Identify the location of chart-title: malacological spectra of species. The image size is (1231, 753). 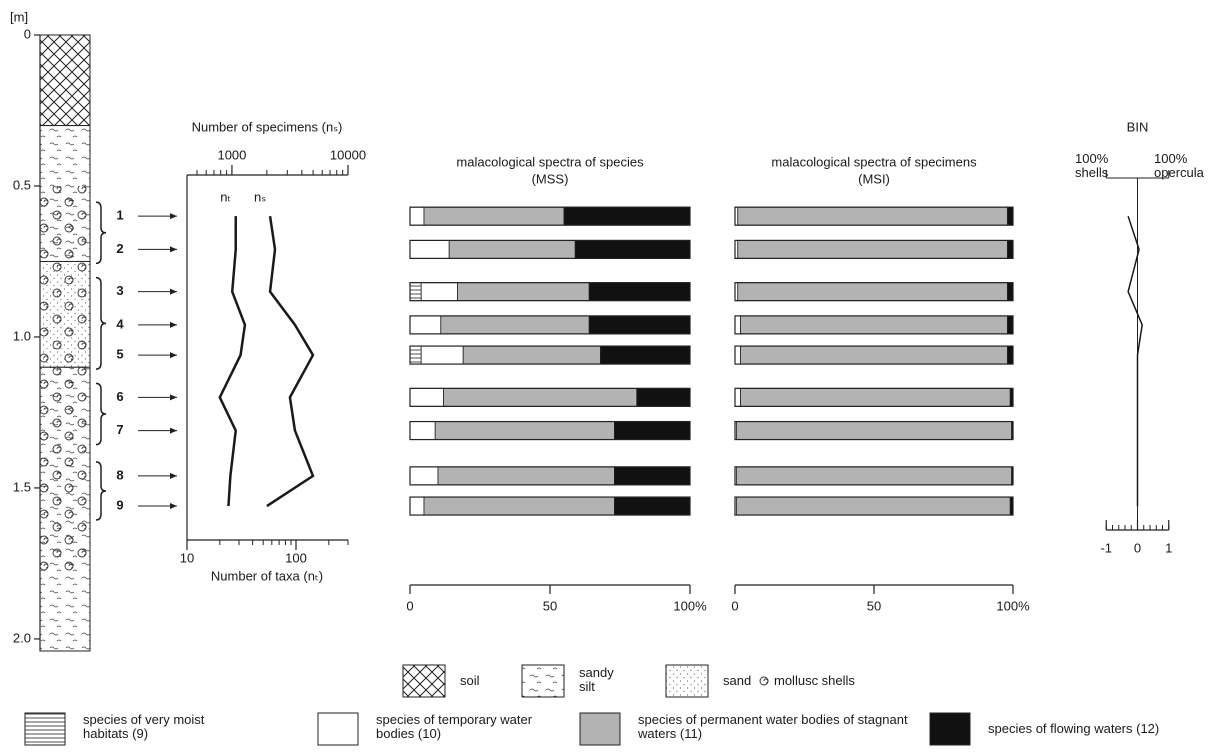
(550, 161).